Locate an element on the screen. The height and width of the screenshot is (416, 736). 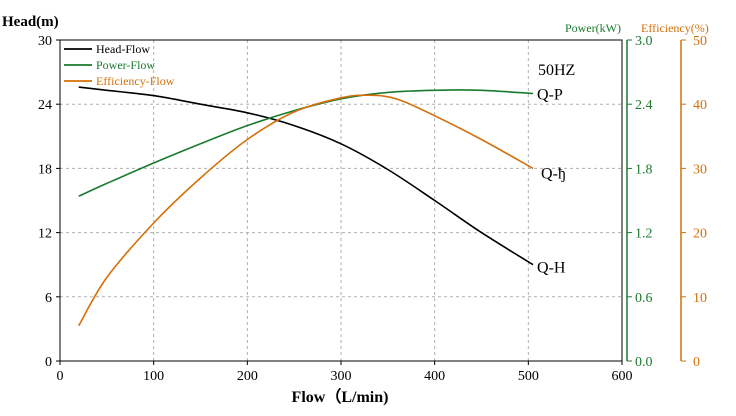
x-tick-label: 300 is located at coordinates (341, 376).